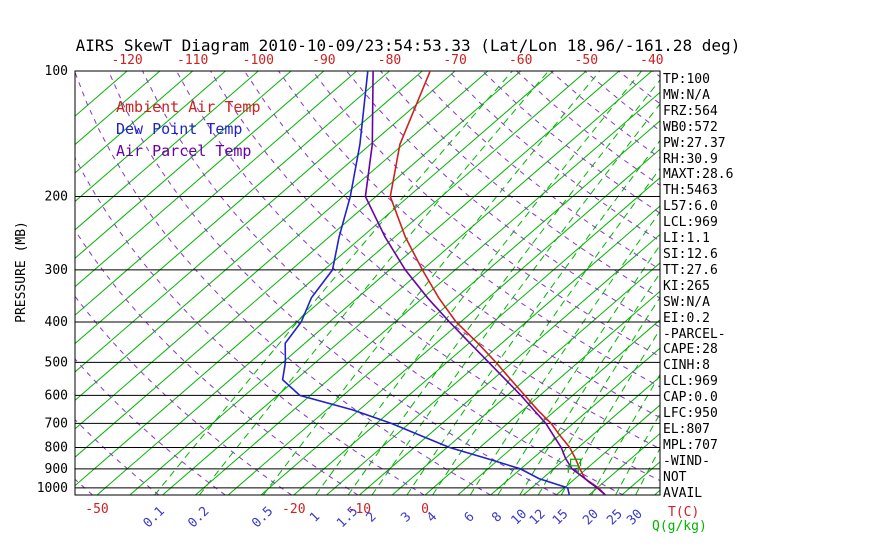  Describe the element at coordinates (686, 366) in the screenshot. I see `stat-line: CINH:8` at that location.